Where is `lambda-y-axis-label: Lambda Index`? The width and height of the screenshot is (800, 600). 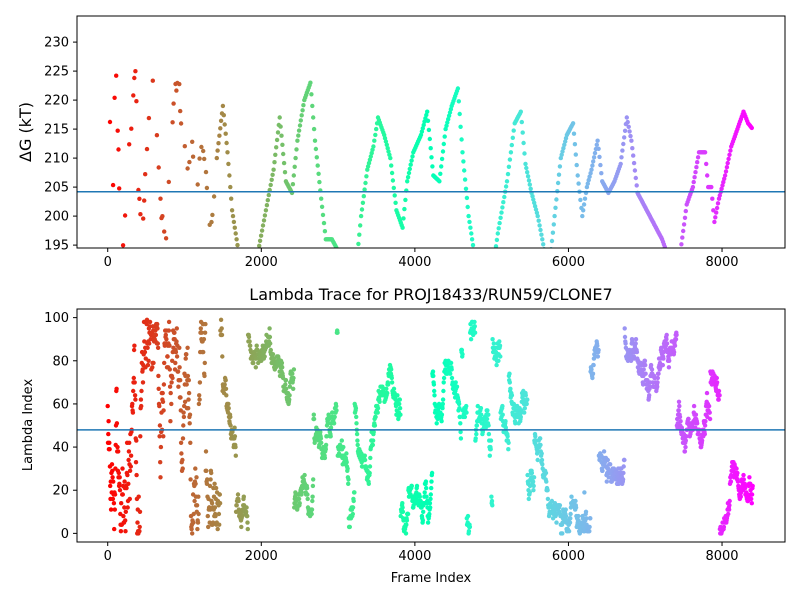
lambda-y-axis-label: Lambda Index is located at coordinates (28, 425).